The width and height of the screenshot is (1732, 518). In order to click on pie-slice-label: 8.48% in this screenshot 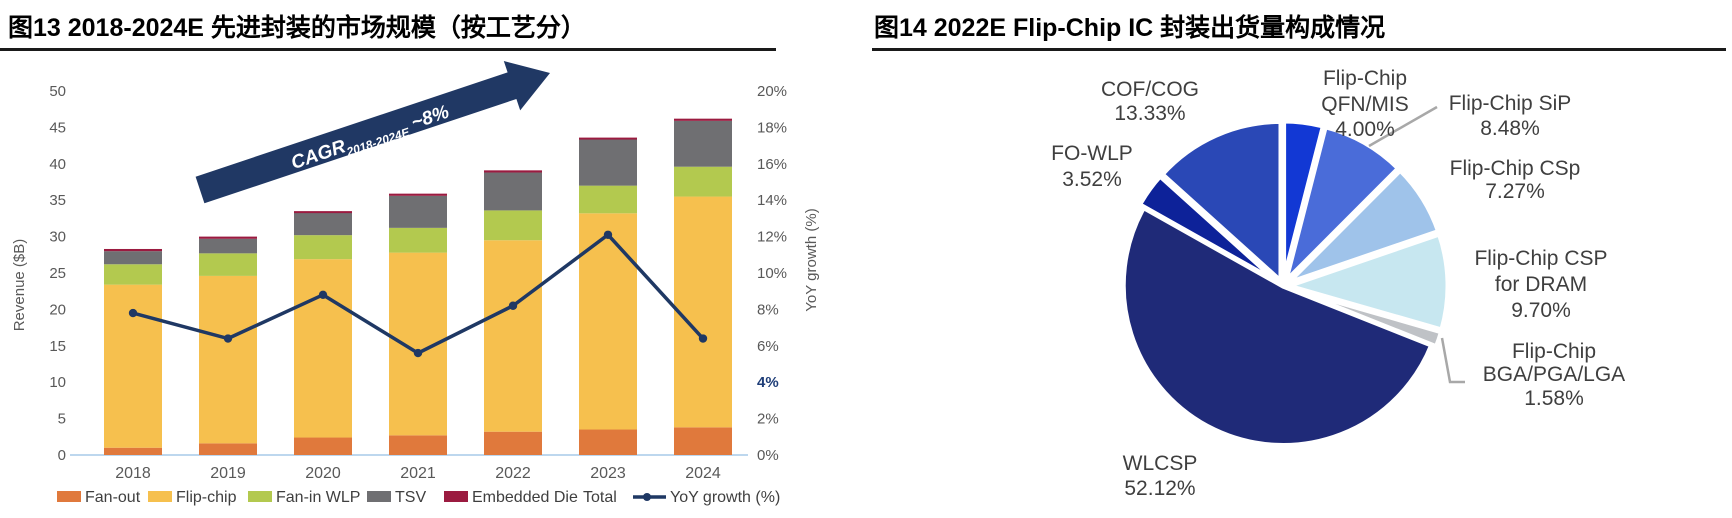, I will do `click(1510, 128)`.